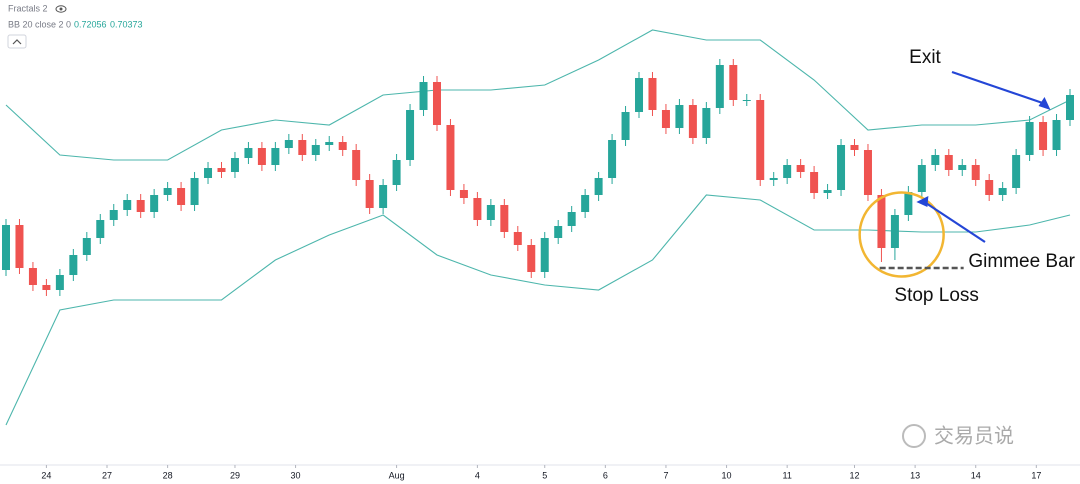  Describe the element at coordinates (901, 234) in the screenshot. I see `highlight-circle` at that location.